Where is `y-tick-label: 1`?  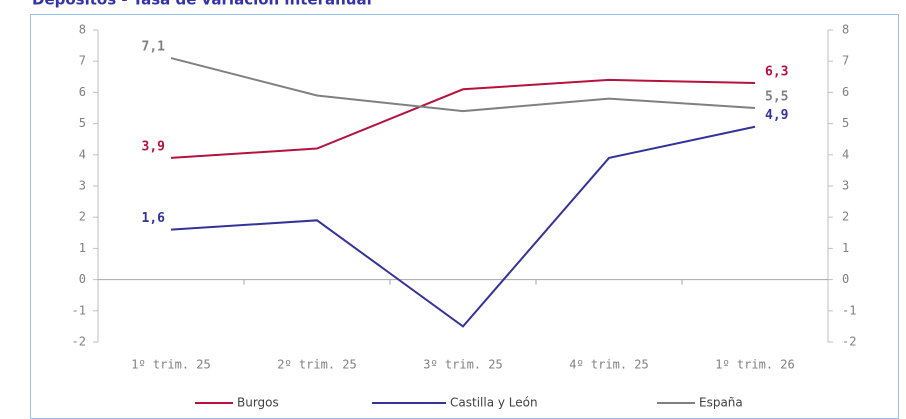 y-tick-label: 1 is located at coordinates (82, 248).